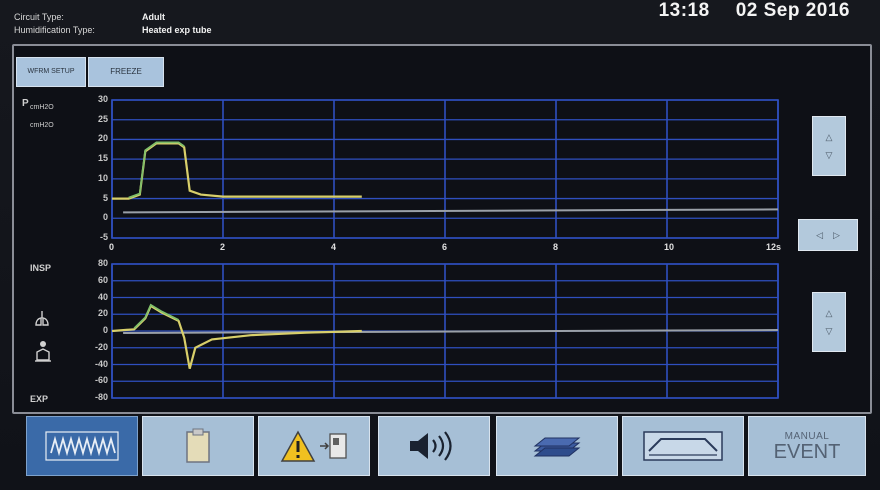 The image size is (880, 490). What do you see at coordinates (334, 247) in the screenshot?
I see `x-tick-label: 4` at bounding box center [334, 247].